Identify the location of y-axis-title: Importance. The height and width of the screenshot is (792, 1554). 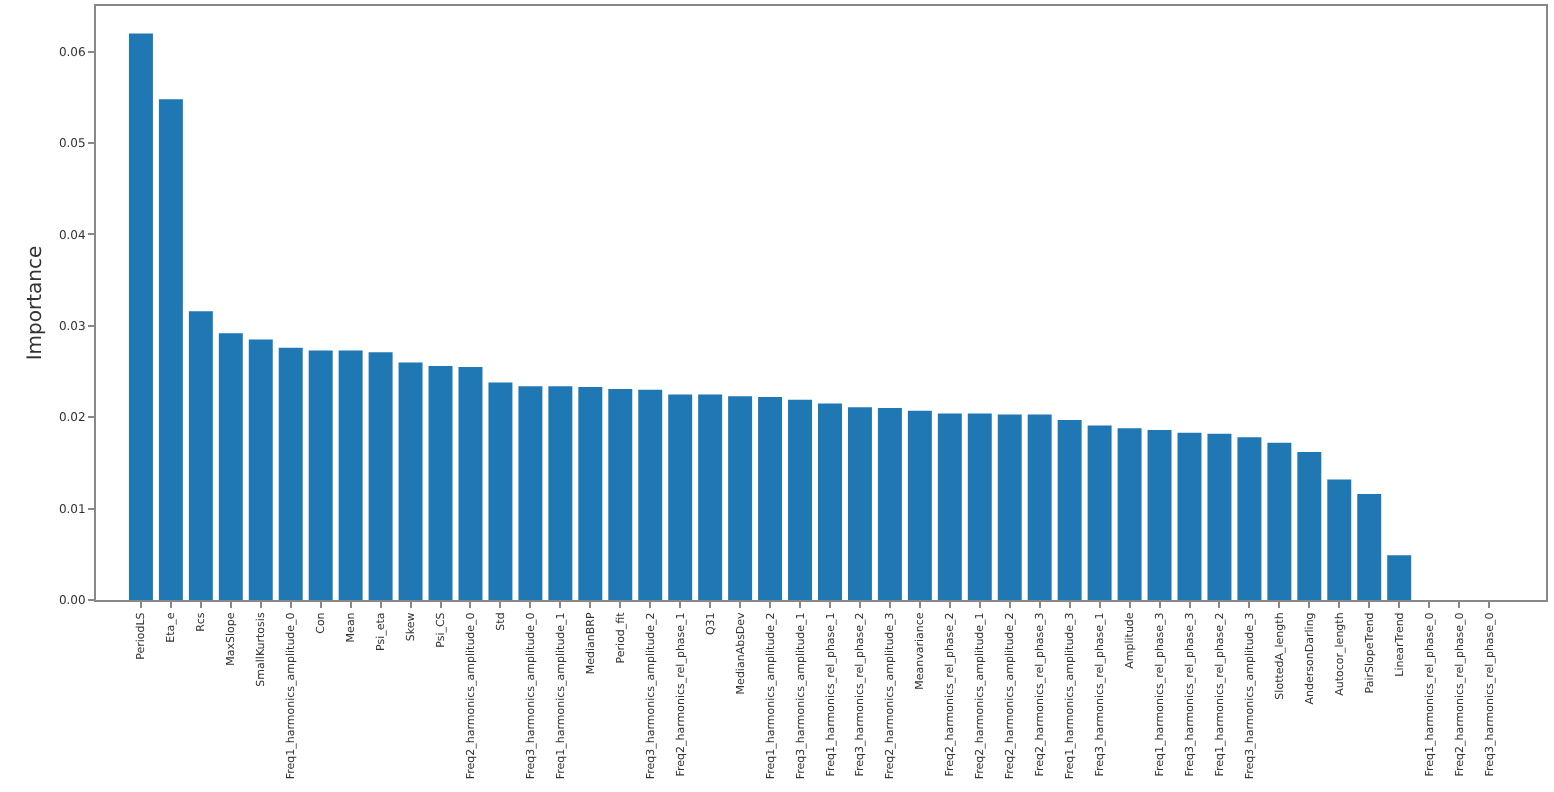
(35, 303).